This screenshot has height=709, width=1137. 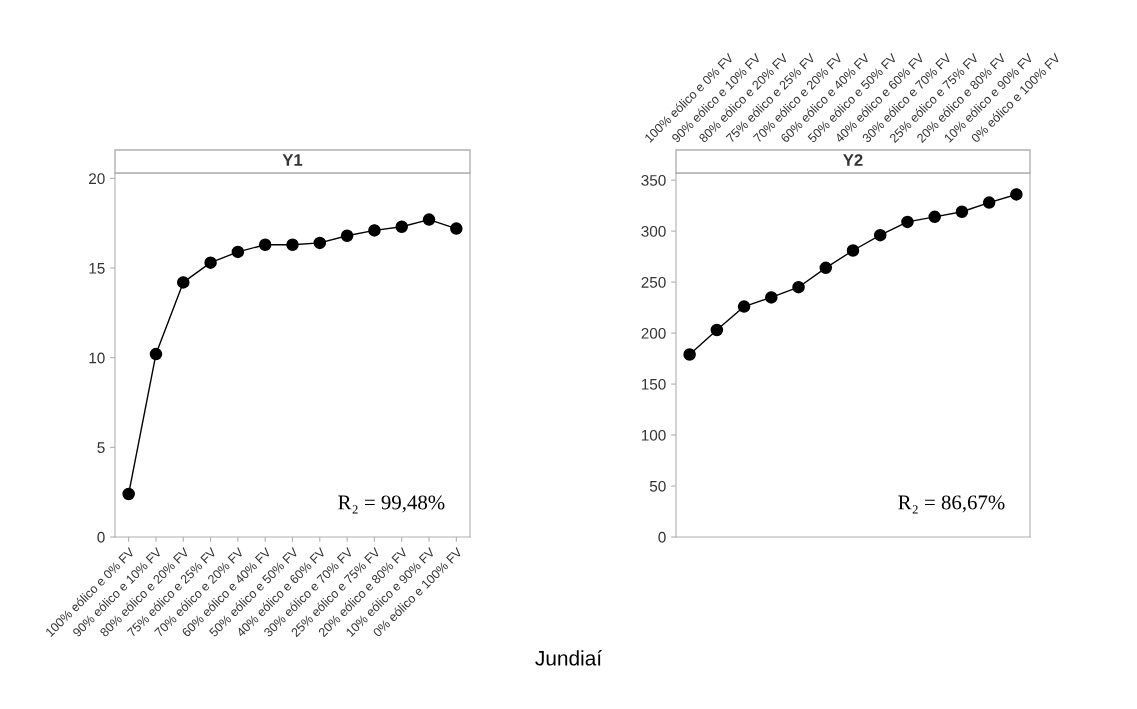 What do you see at coordinates (391, 504) in the screenshot?
I see `annotation: R₂ = 99,48%` at bounding box center [391, 504].